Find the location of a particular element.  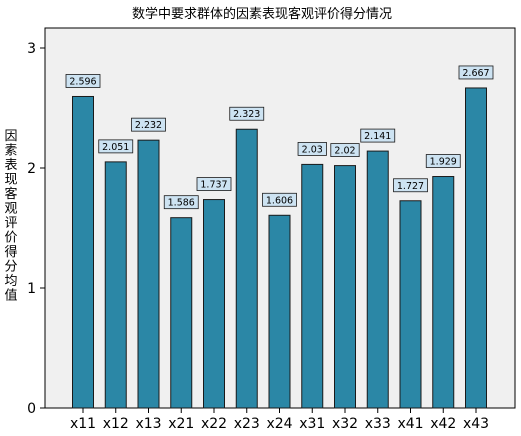

data-label-x11: 2.596 is located at coordinates (82, 81).